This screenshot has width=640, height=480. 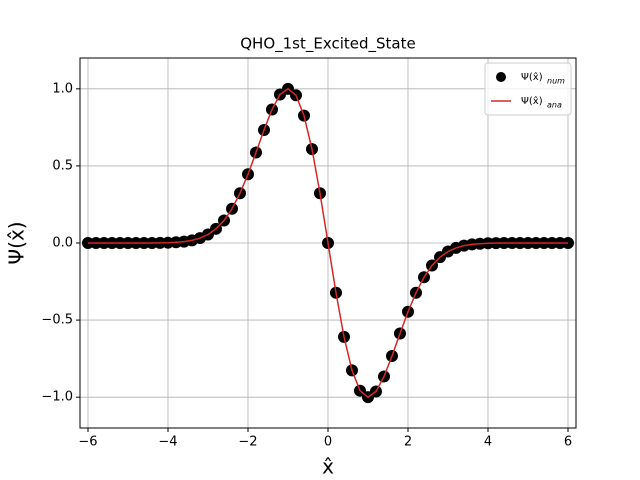 I want to click on chart-title: QHO_1st_Excited_State, so click(x=327, y=44).